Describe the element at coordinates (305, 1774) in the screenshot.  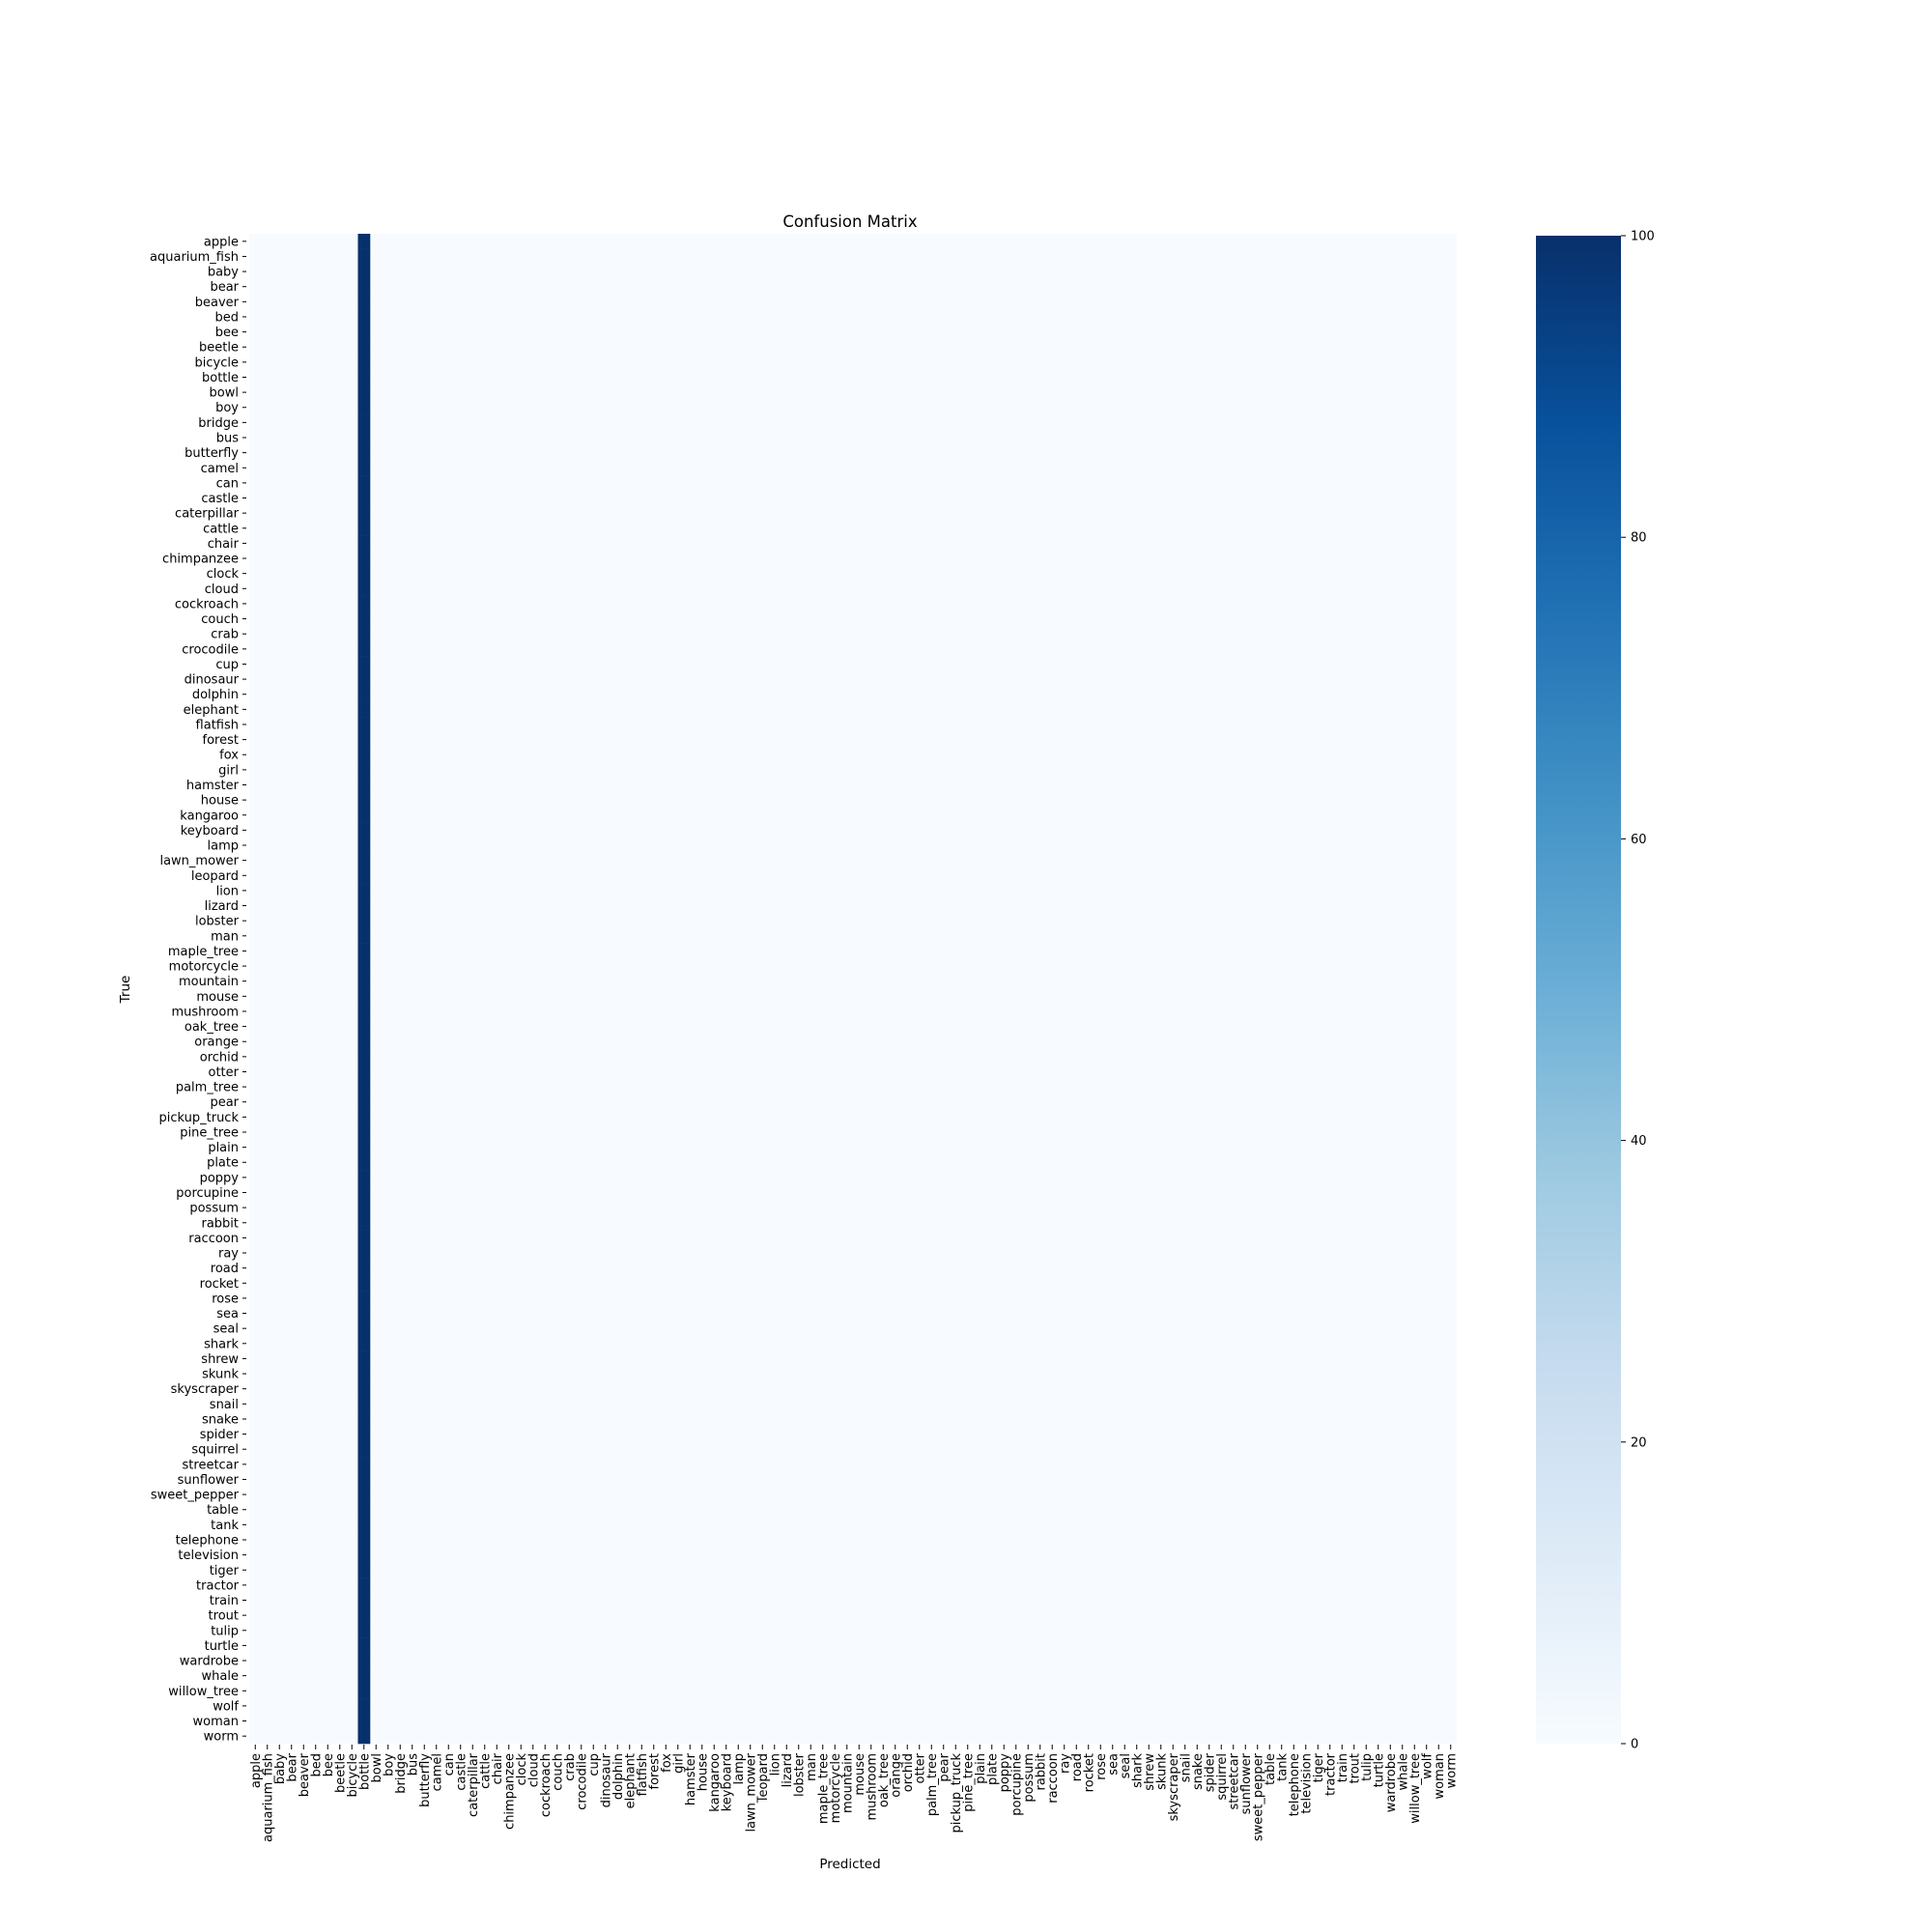
I see `x-tick-label: beaver` at that location.